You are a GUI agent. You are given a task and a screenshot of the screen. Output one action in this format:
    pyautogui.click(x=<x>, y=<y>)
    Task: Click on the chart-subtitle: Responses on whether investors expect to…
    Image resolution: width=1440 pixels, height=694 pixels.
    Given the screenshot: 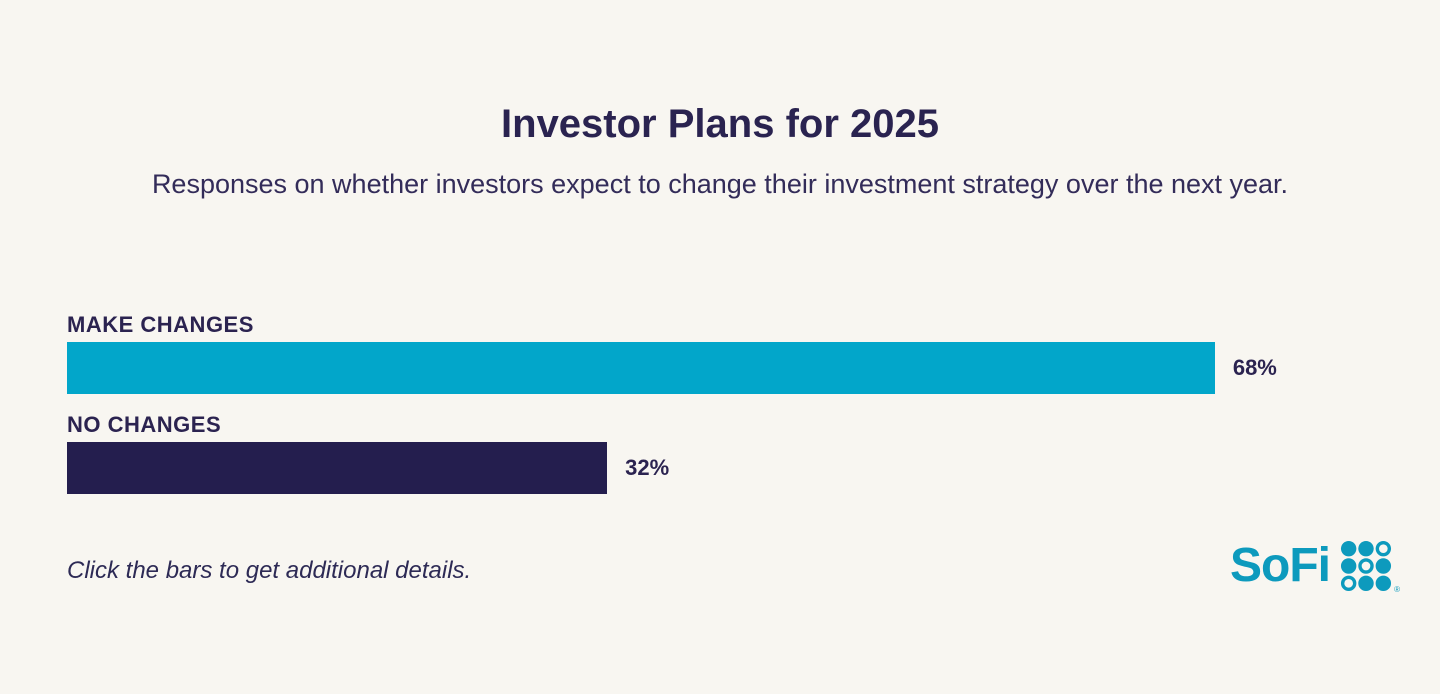 What is the action you would take?
    pyautogui.click(x=720, y=184)
    